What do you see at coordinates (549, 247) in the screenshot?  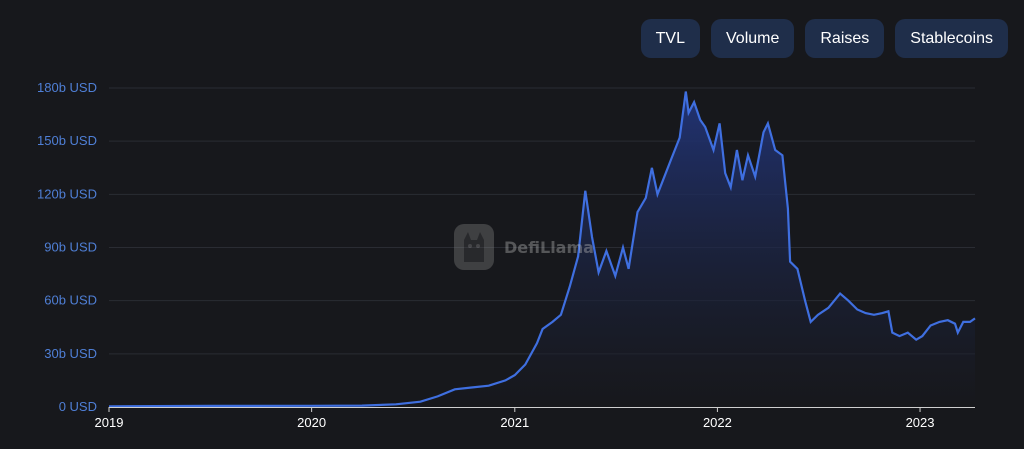 I see `watermark-text: DefiLlama` at bounding box center [549, 247].